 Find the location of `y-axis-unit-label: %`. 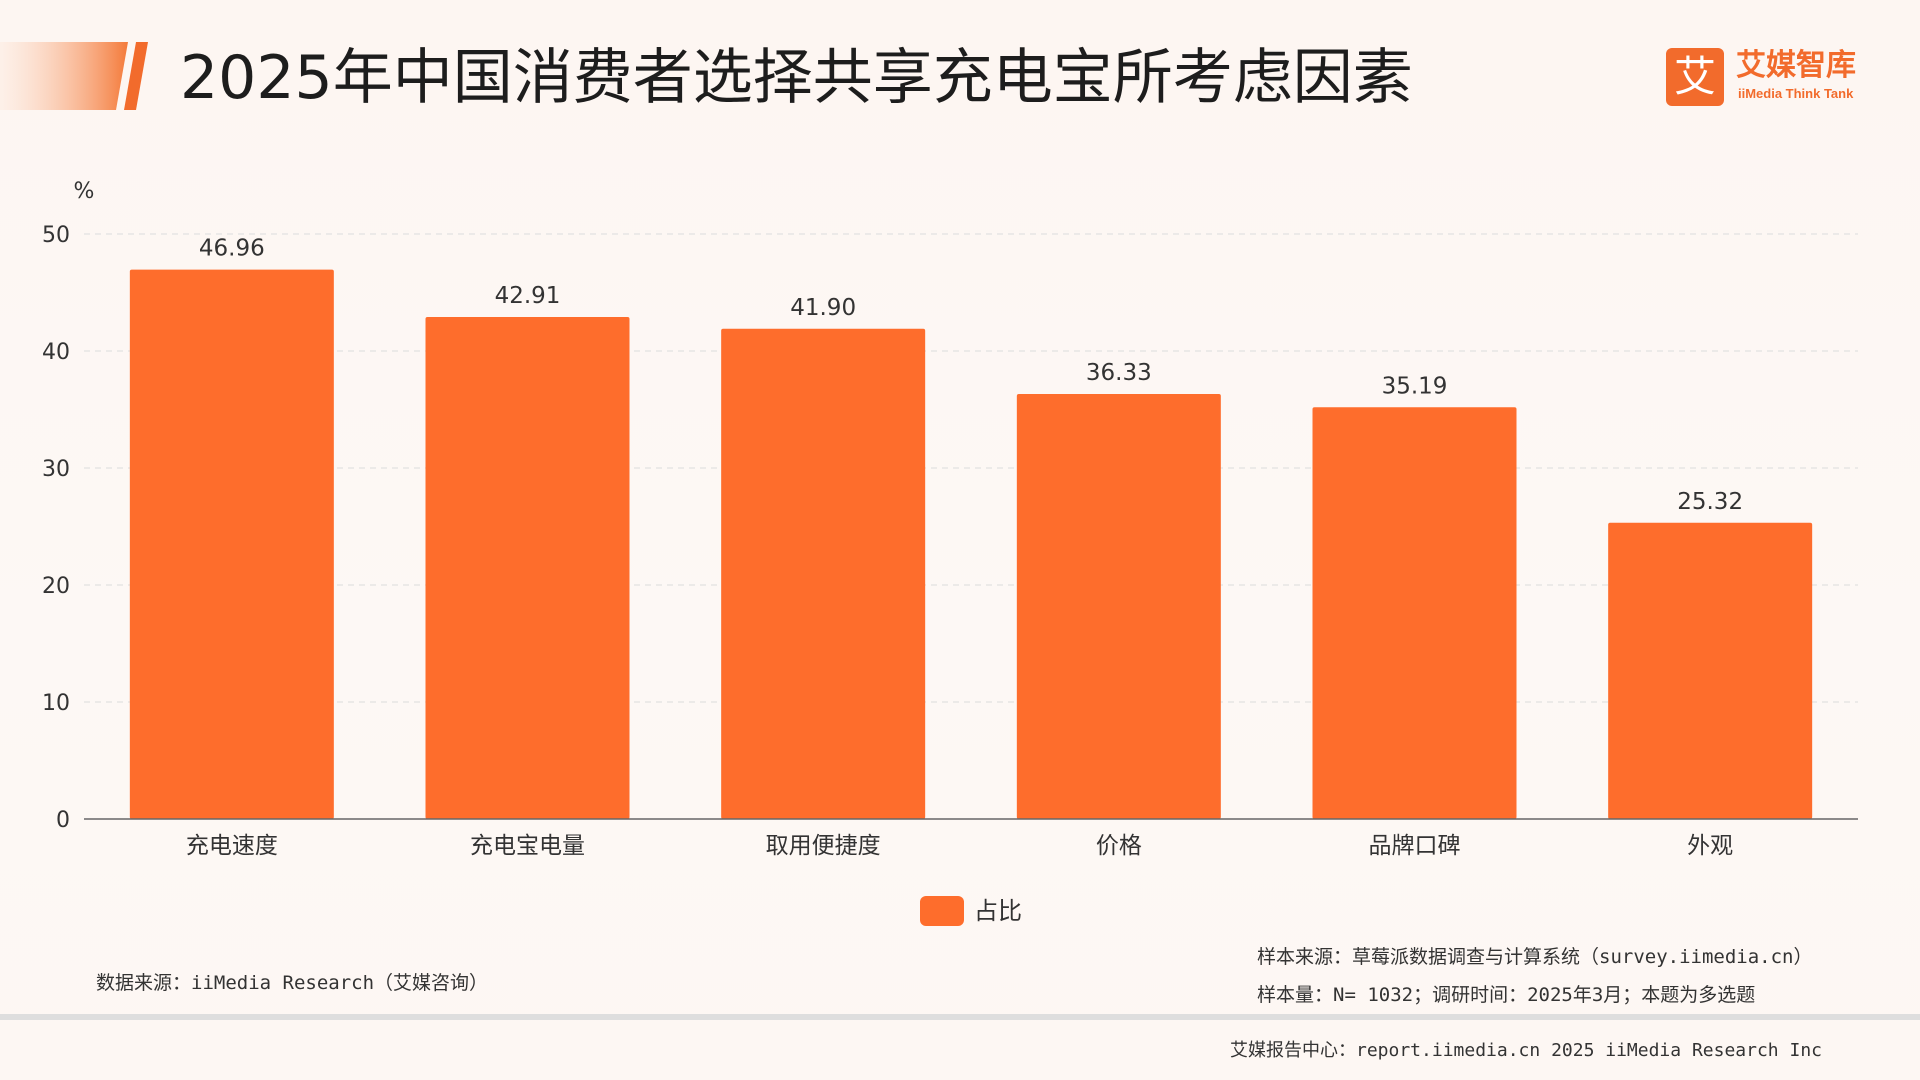

y-axis-unit-label: % is located at coordinates (84, 191).